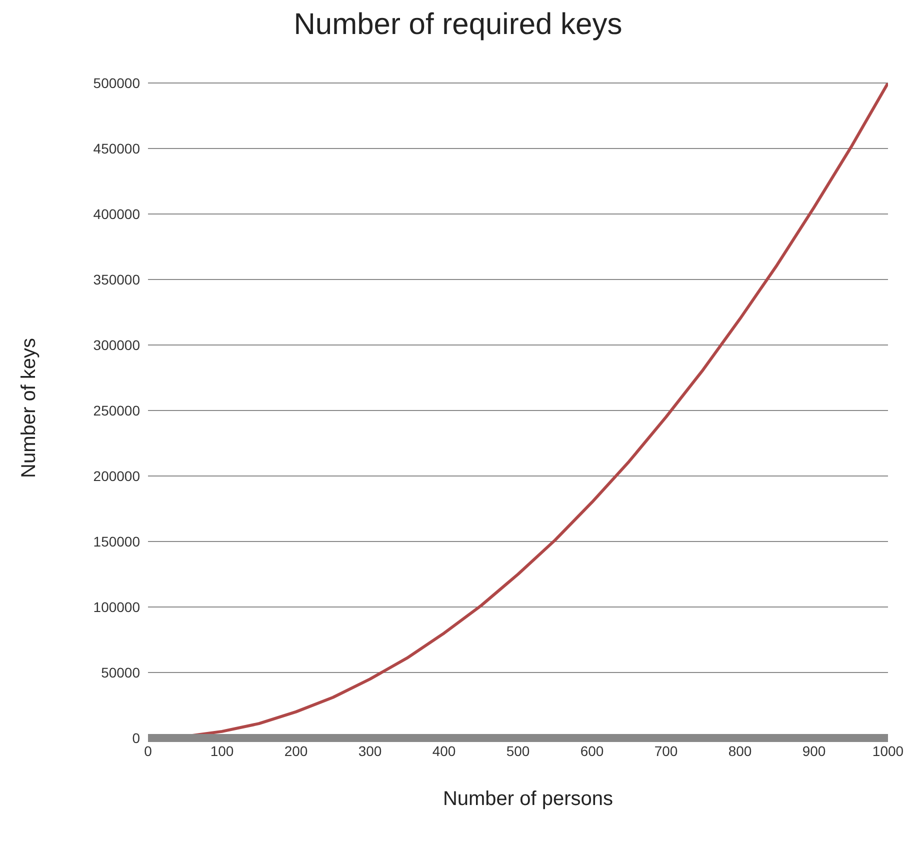 The width and height of the screenshot is (916, 849). What do you see at coordinates (814, 750) in the screenshot?
I see `x-tick-label: 900` at bounding box center [814, 750].